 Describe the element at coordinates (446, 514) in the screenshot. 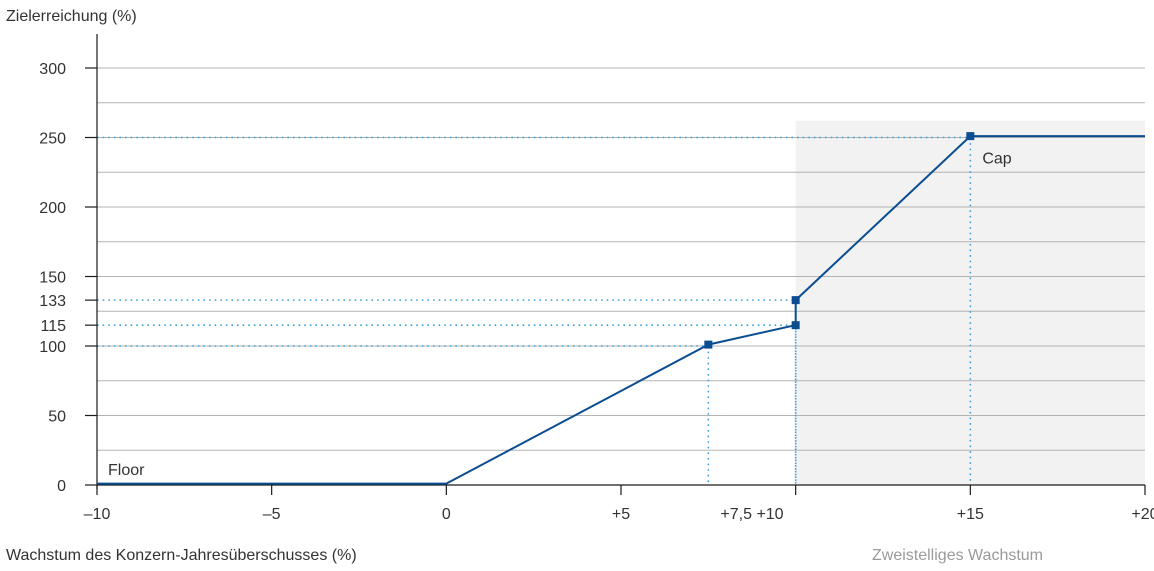

I see `x-tick-label: 0` at that location.